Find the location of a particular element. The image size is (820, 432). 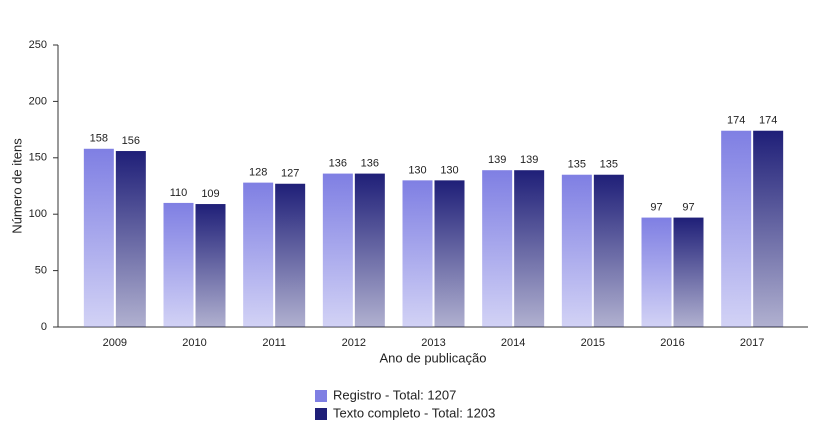

x-axis-title: Ano de publicação is located at coordinates (433, 357).